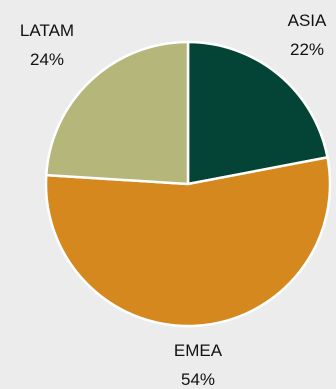 The height and width of the screenshot is (389, 336). Describe the element at coordinates (47, 30) in the screenshot. I see `slice-label-latam: LATAM` at that location.